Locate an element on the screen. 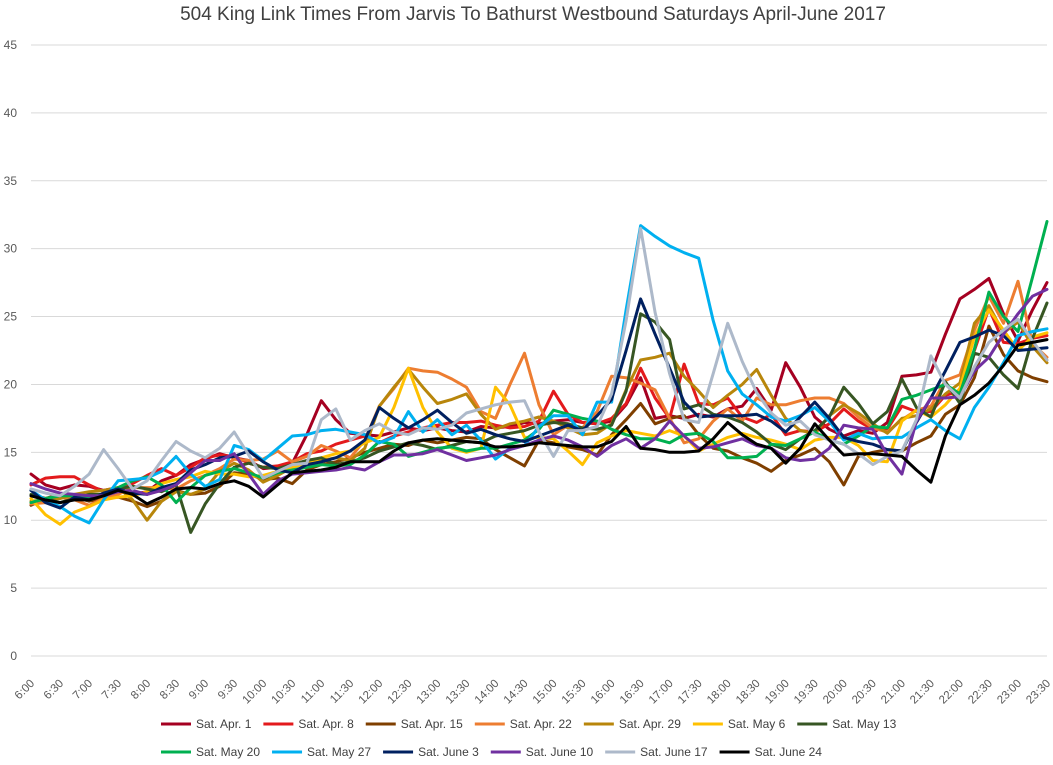 The image size is (1053, 765). y-tick-label: 45 is located at coordinates (11, 45).